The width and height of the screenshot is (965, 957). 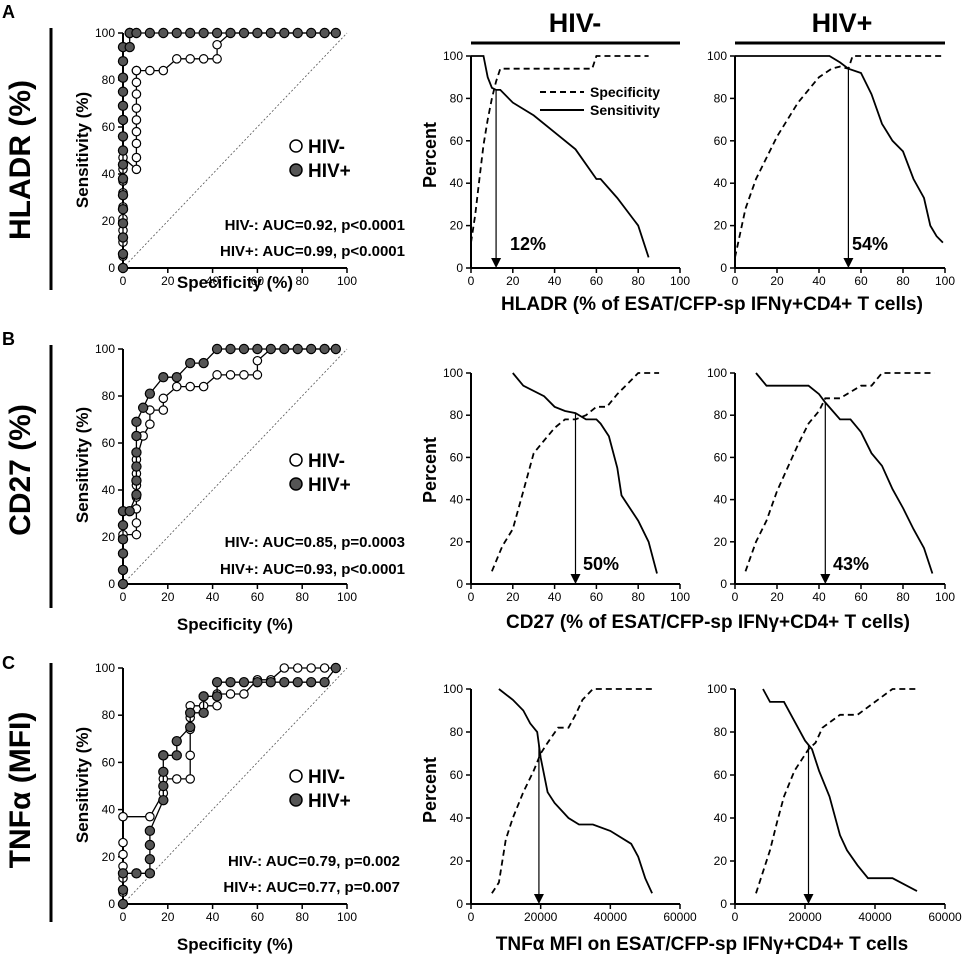 I want to click on auc-annotation-hivpos: HIV+: AUC=0.93, p<0.0001, so click(x=312, y=569).